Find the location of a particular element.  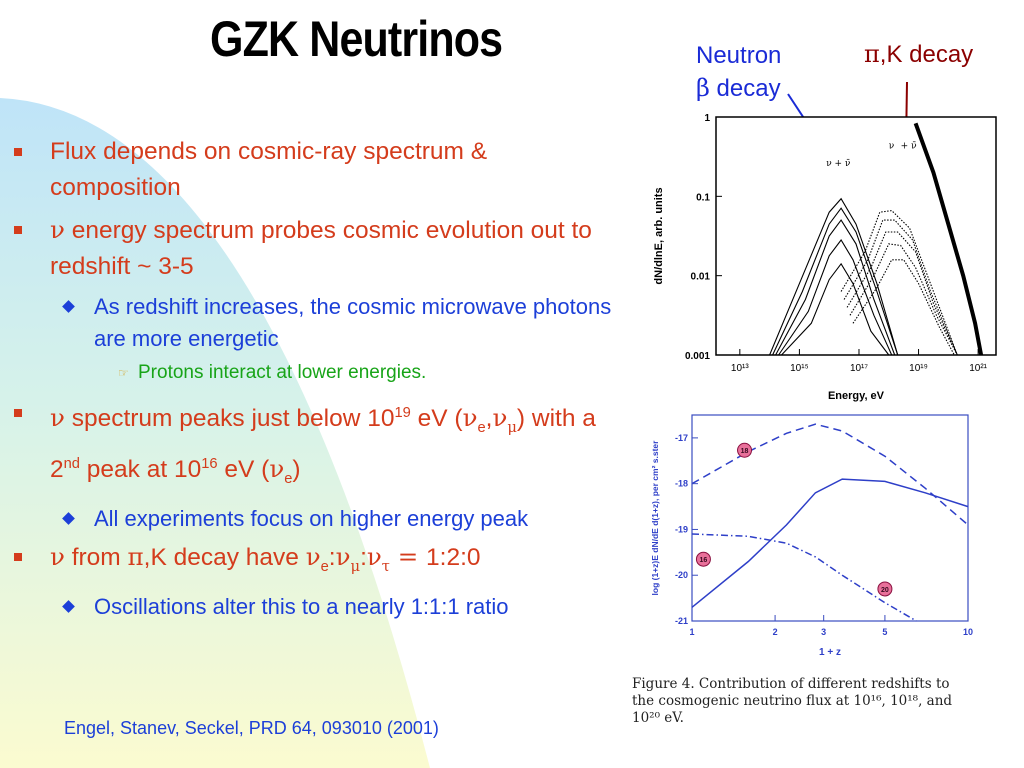

text-b: ,K decay have is located at coordinates (224, 558).